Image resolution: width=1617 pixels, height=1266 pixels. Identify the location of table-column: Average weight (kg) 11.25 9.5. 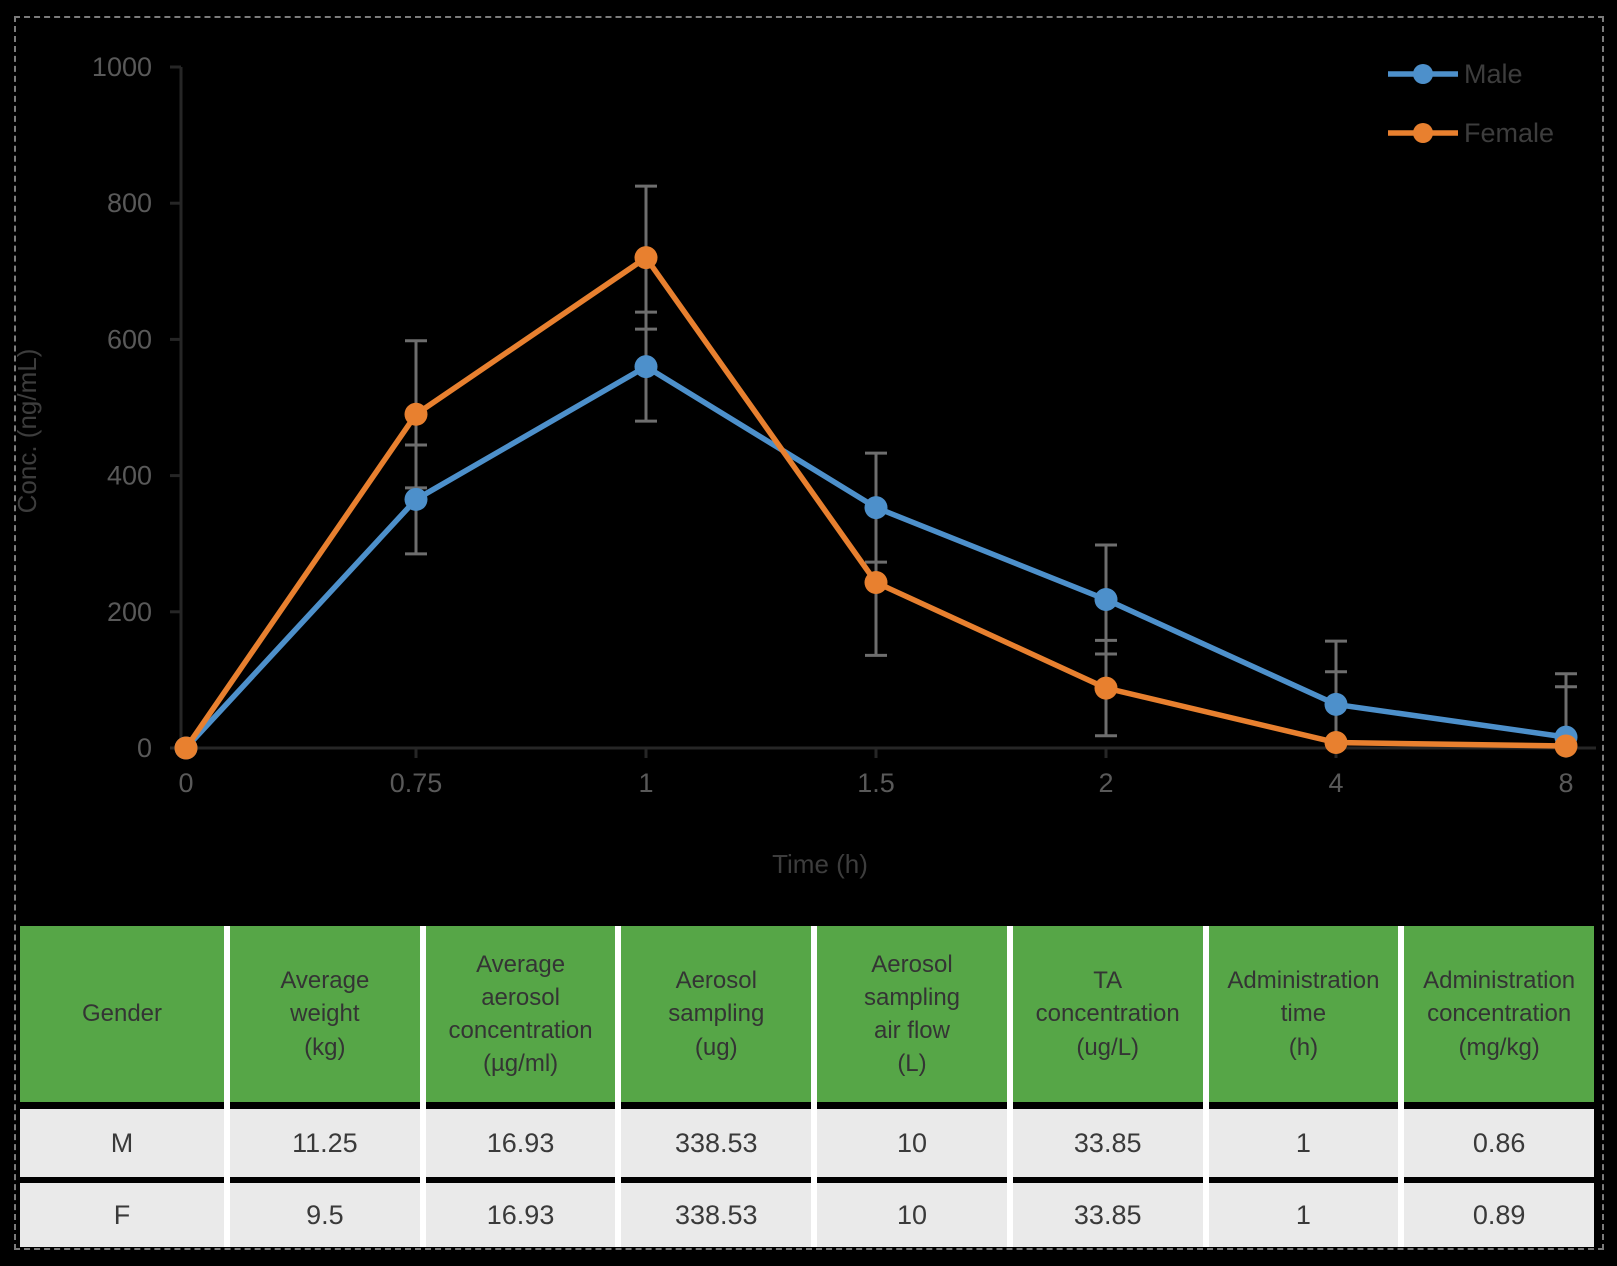
(325, 1086).